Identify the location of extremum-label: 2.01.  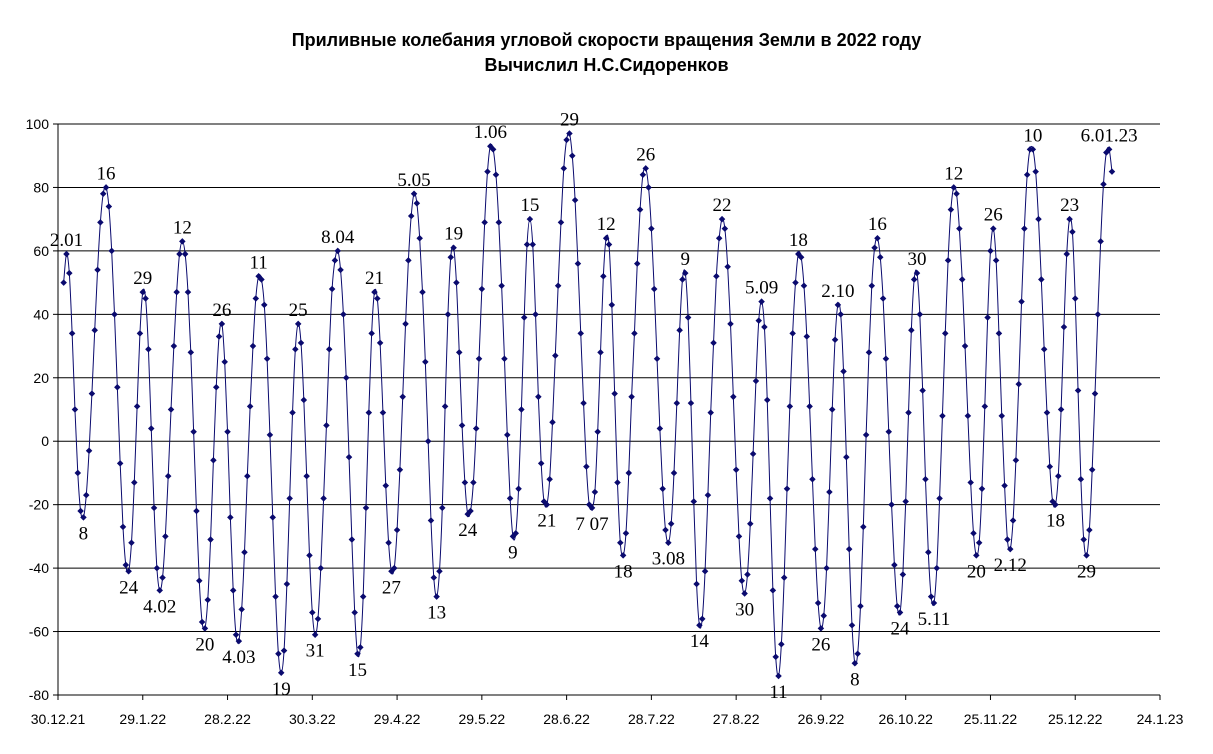
(66, 240).